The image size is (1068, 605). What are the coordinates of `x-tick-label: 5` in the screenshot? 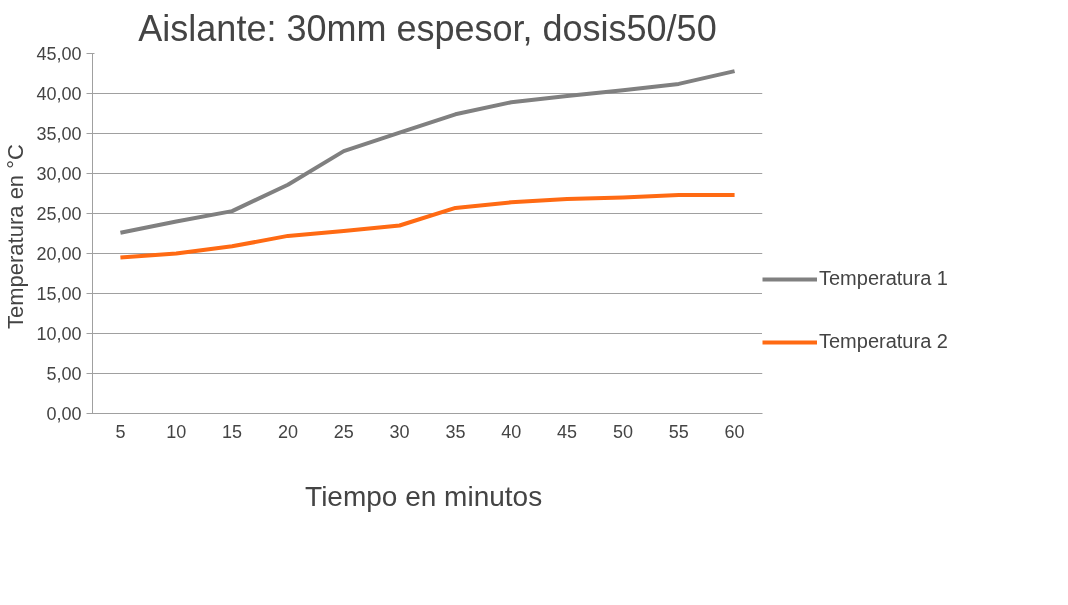 It's located at (120, 431).